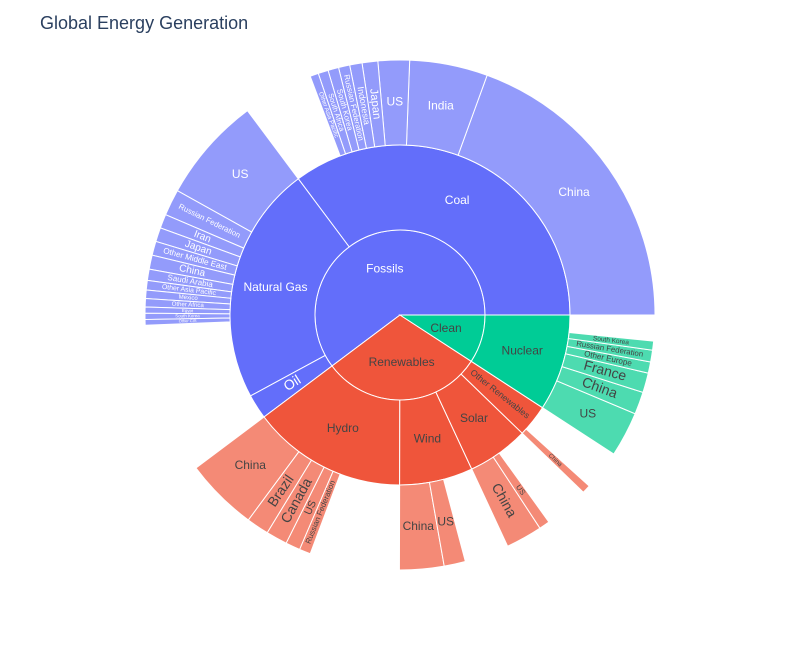  Describe the element at coordinates (275, 287) in the screenshot. I see `branch-label: Natural Gas` at that location.